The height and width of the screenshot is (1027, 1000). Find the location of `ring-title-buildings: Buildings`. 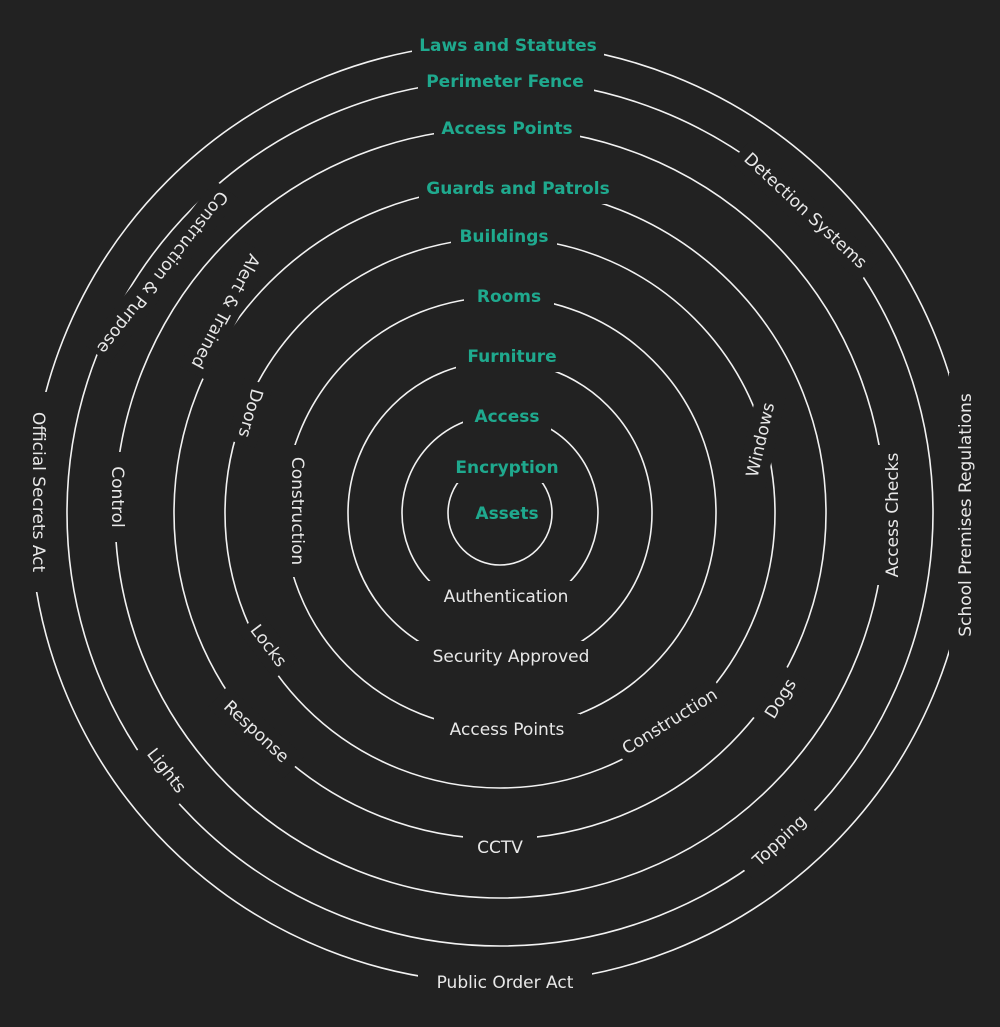

ring-title-buildings: Buildings is located at coordinates (504, 237).